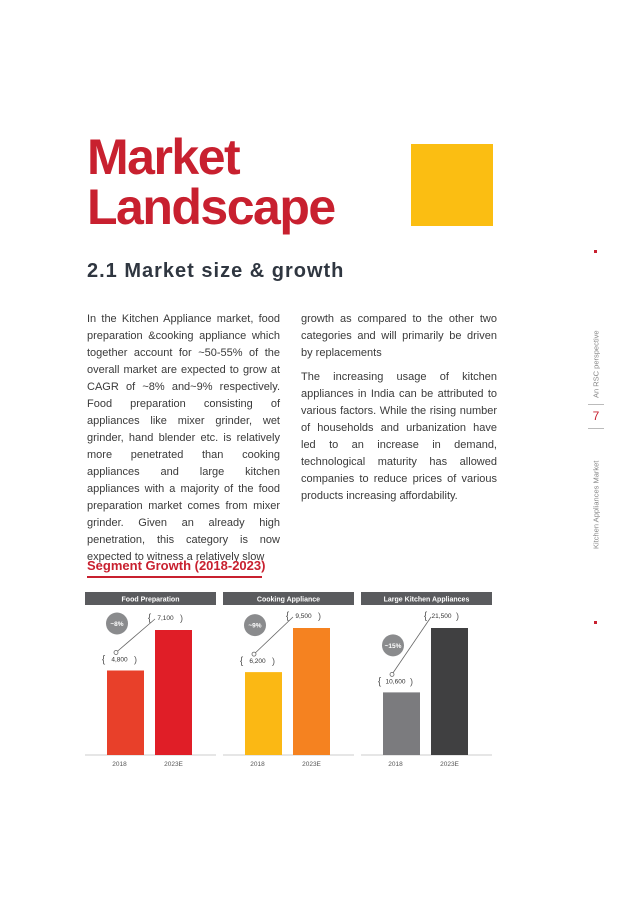 This screenshot has height=903, width=638. I want to click on tick-label-large-kitchen-appliances-2018: 2018, so click(395, 764).